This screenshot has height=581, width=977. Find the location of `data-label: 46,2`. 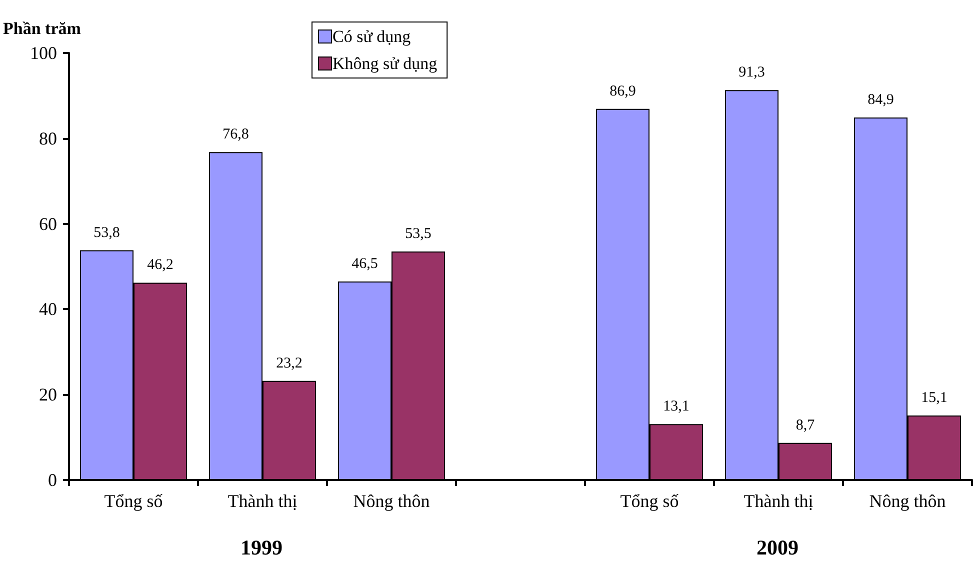

data-label: 46,2 is located at coordinates (160, 265).